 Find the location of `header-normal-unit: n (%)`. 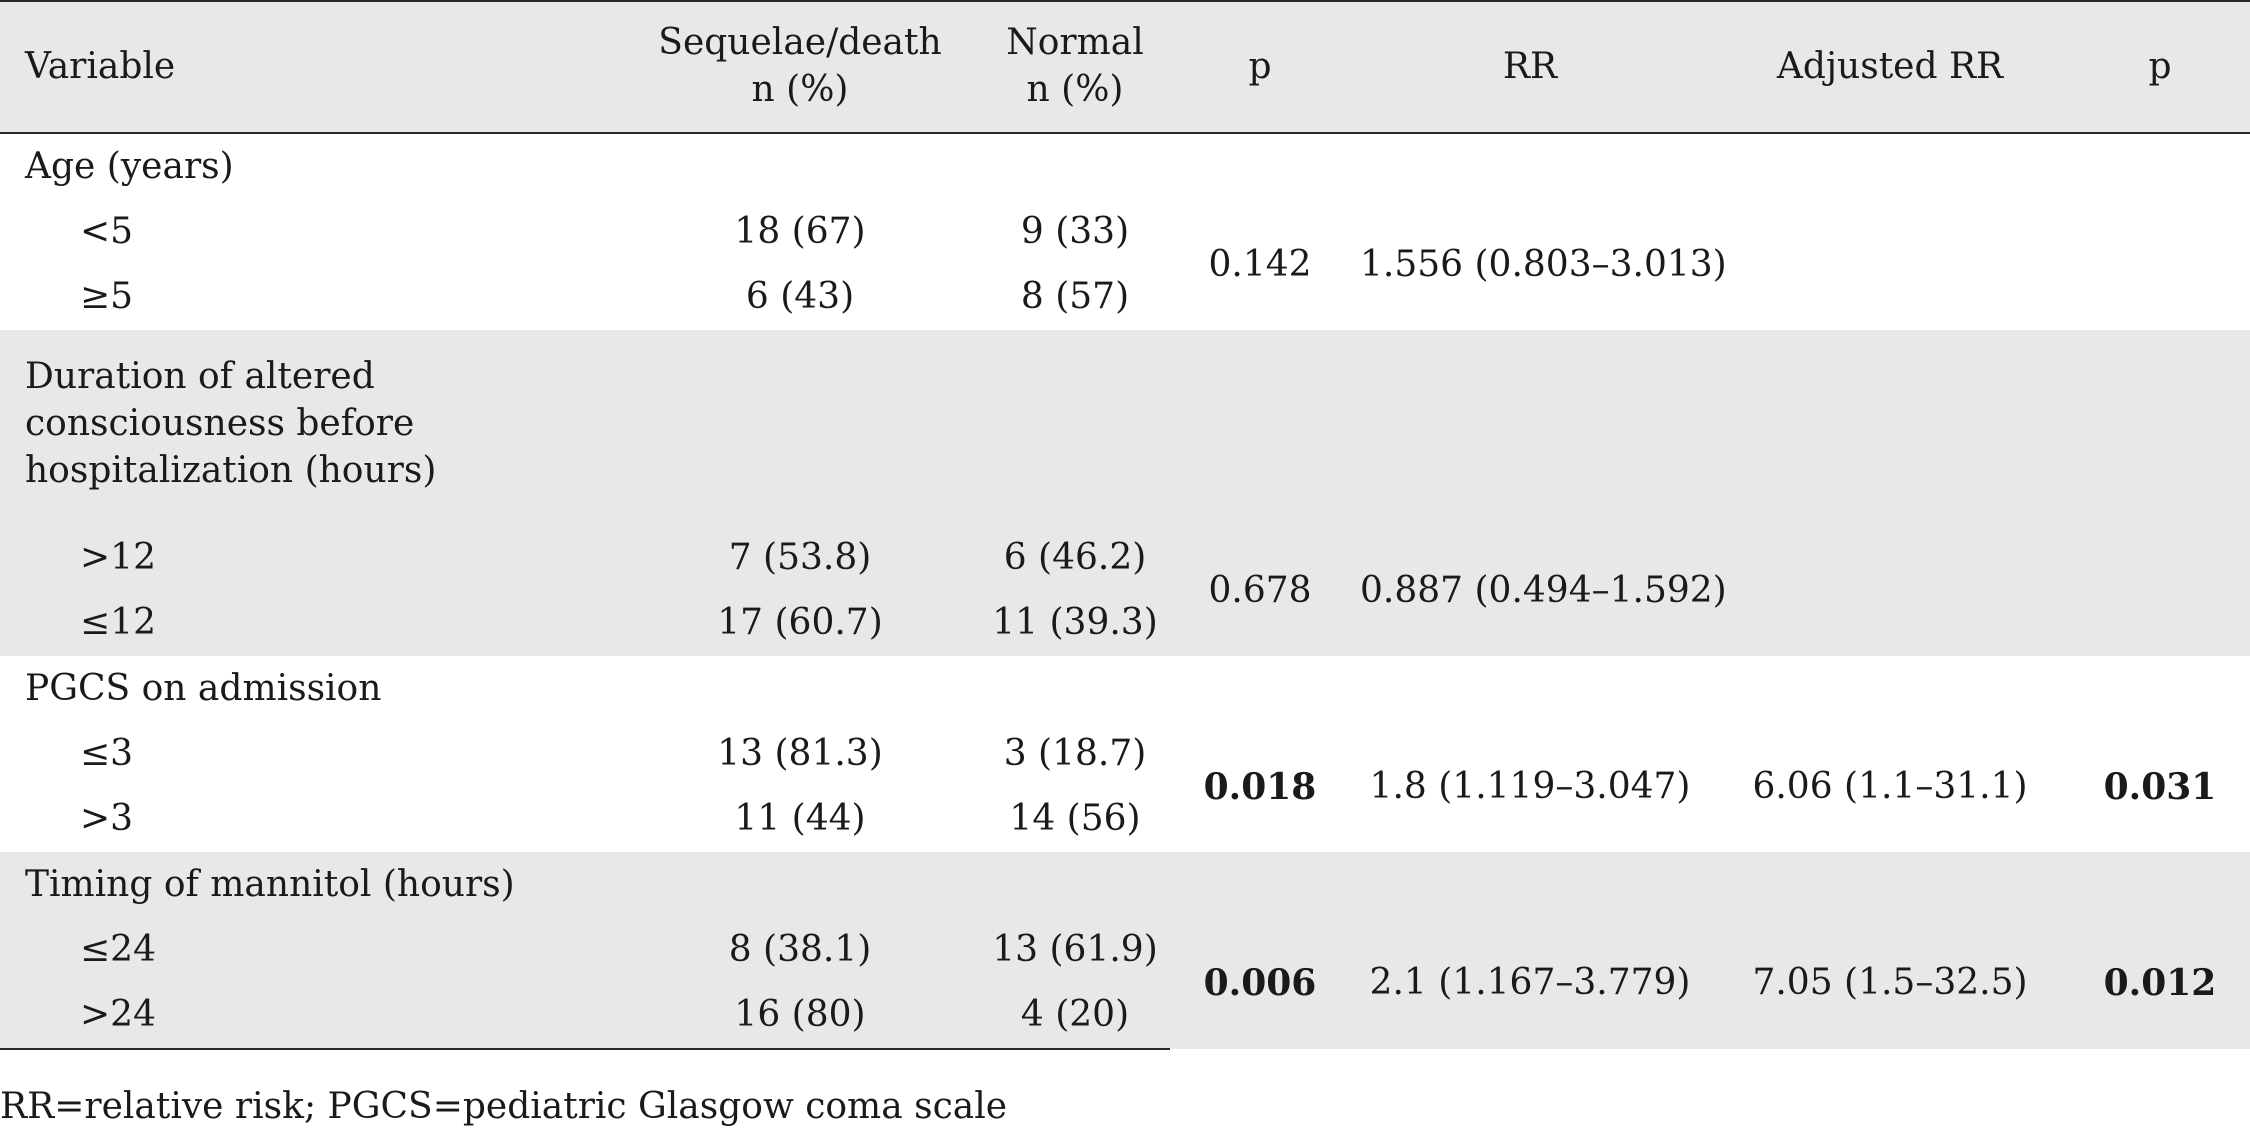

header-normal-unit: n (%) is located at coordinates (1075, 89).